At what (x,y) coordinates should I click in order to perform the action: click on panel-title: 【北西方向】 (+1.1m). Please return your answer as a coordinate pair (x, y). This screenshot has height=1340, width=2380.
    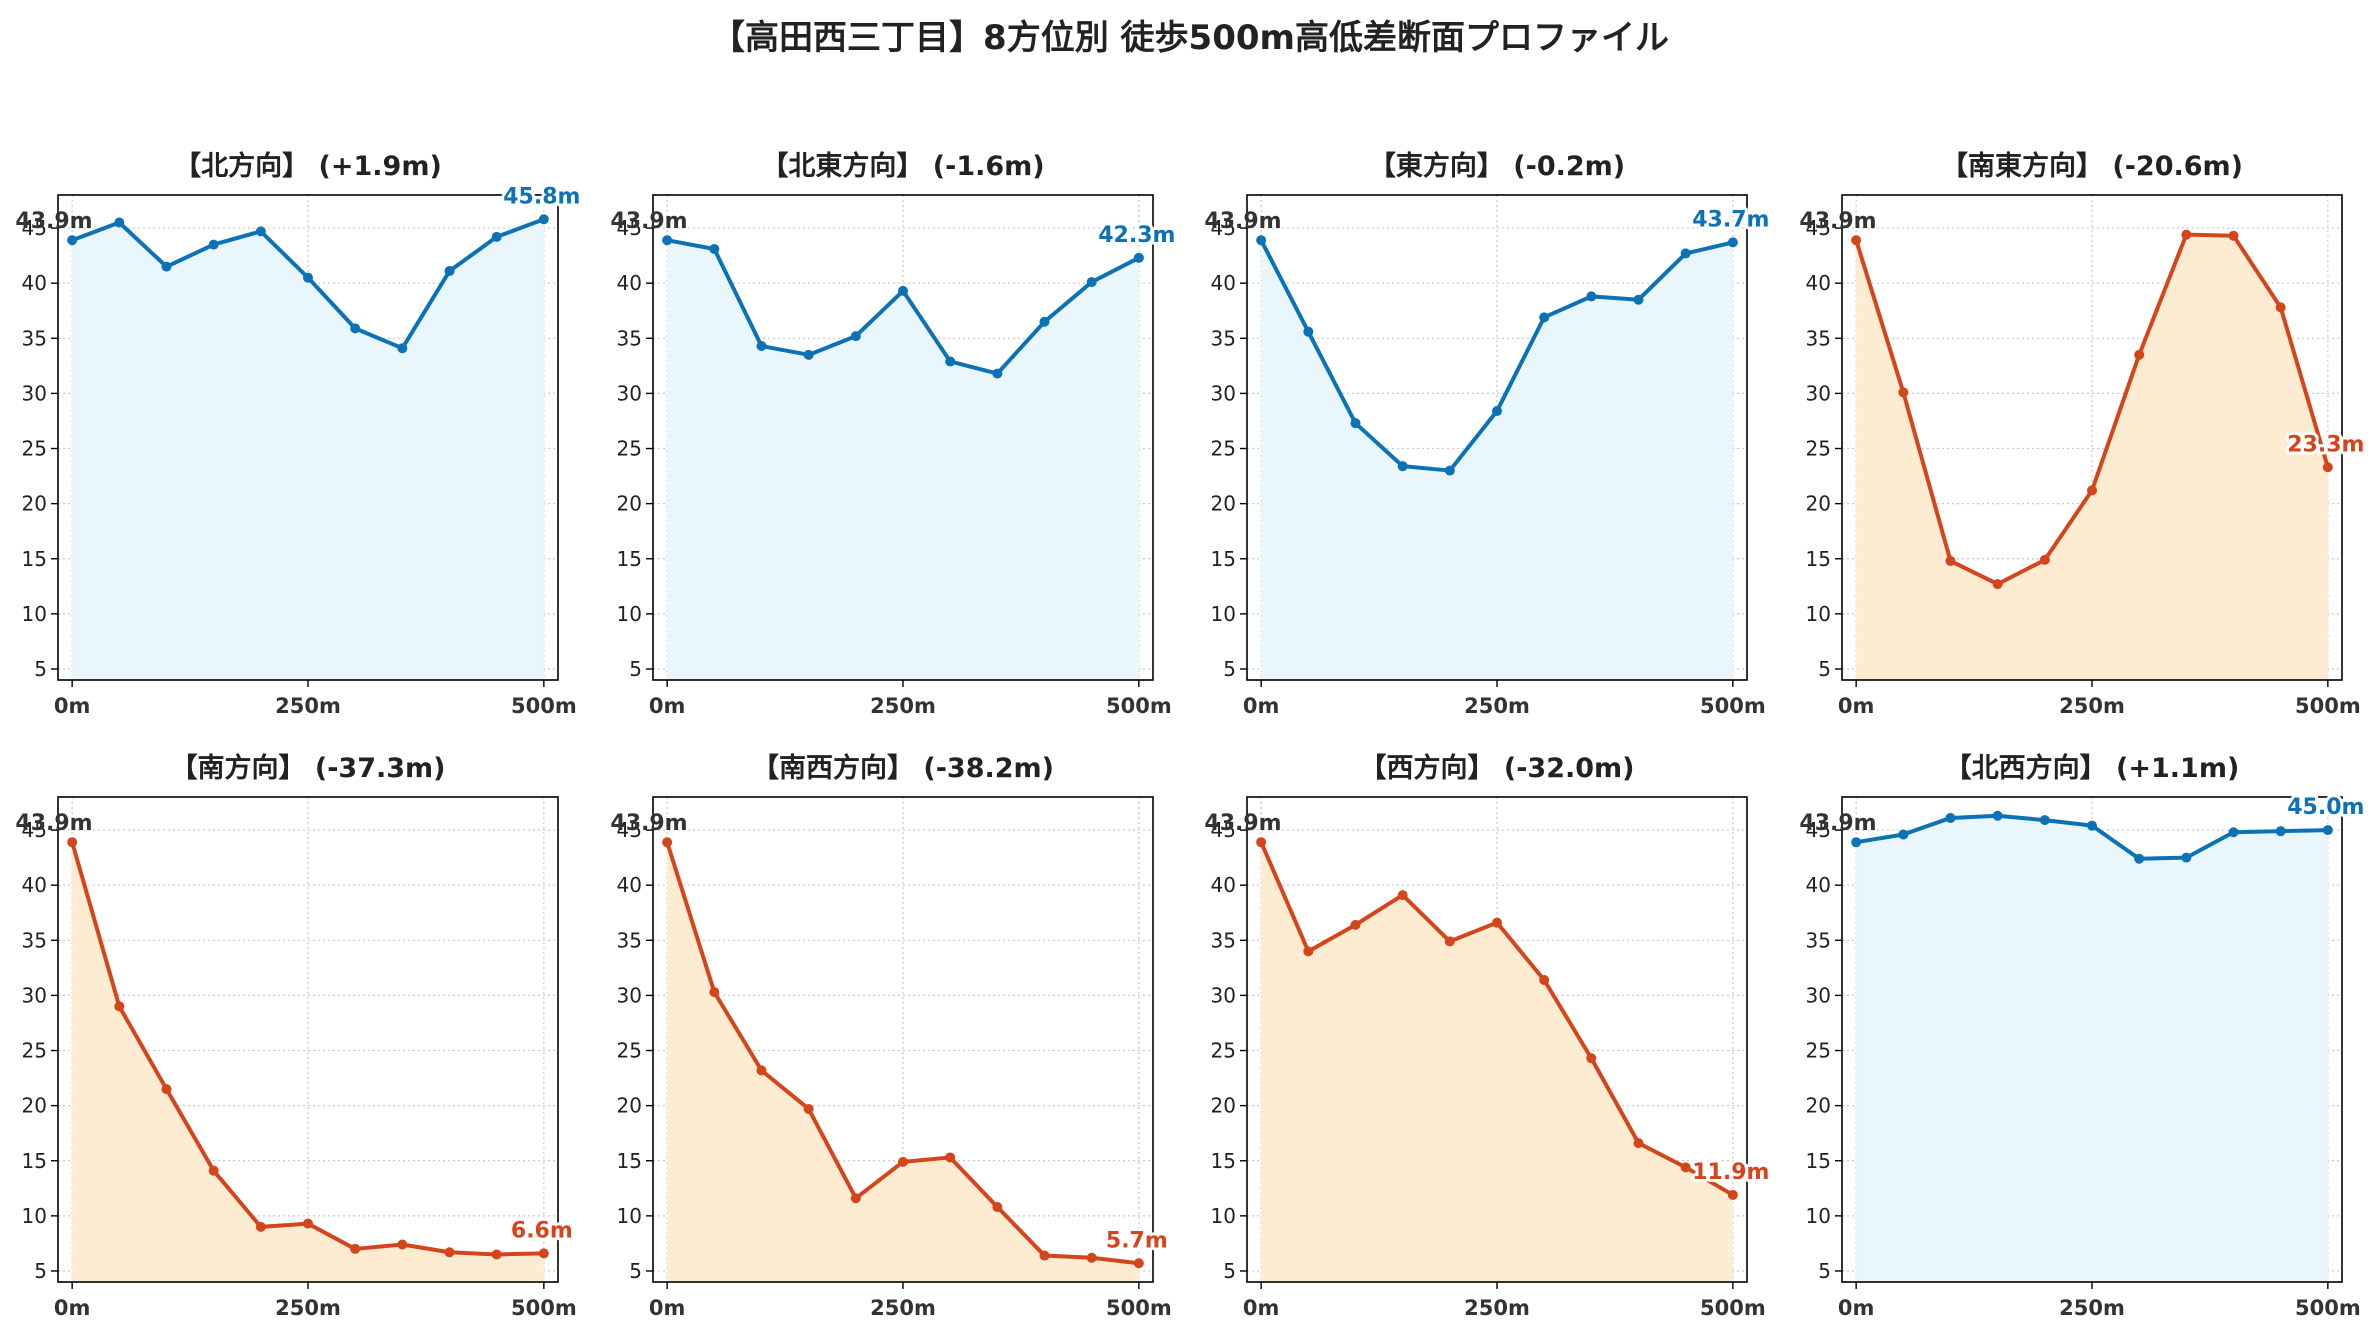
    Looking at the image, I should click on (2092, 768).